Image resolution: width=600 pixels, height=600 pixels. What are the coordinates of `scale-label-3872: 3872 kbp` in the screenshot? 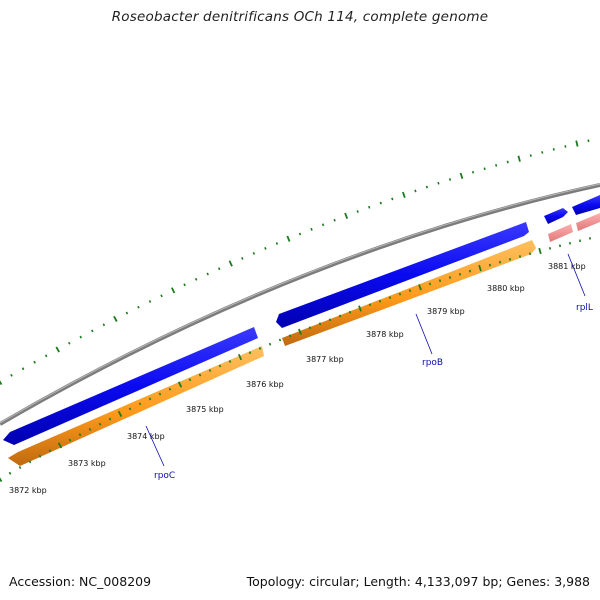 It's located at (28, 490).